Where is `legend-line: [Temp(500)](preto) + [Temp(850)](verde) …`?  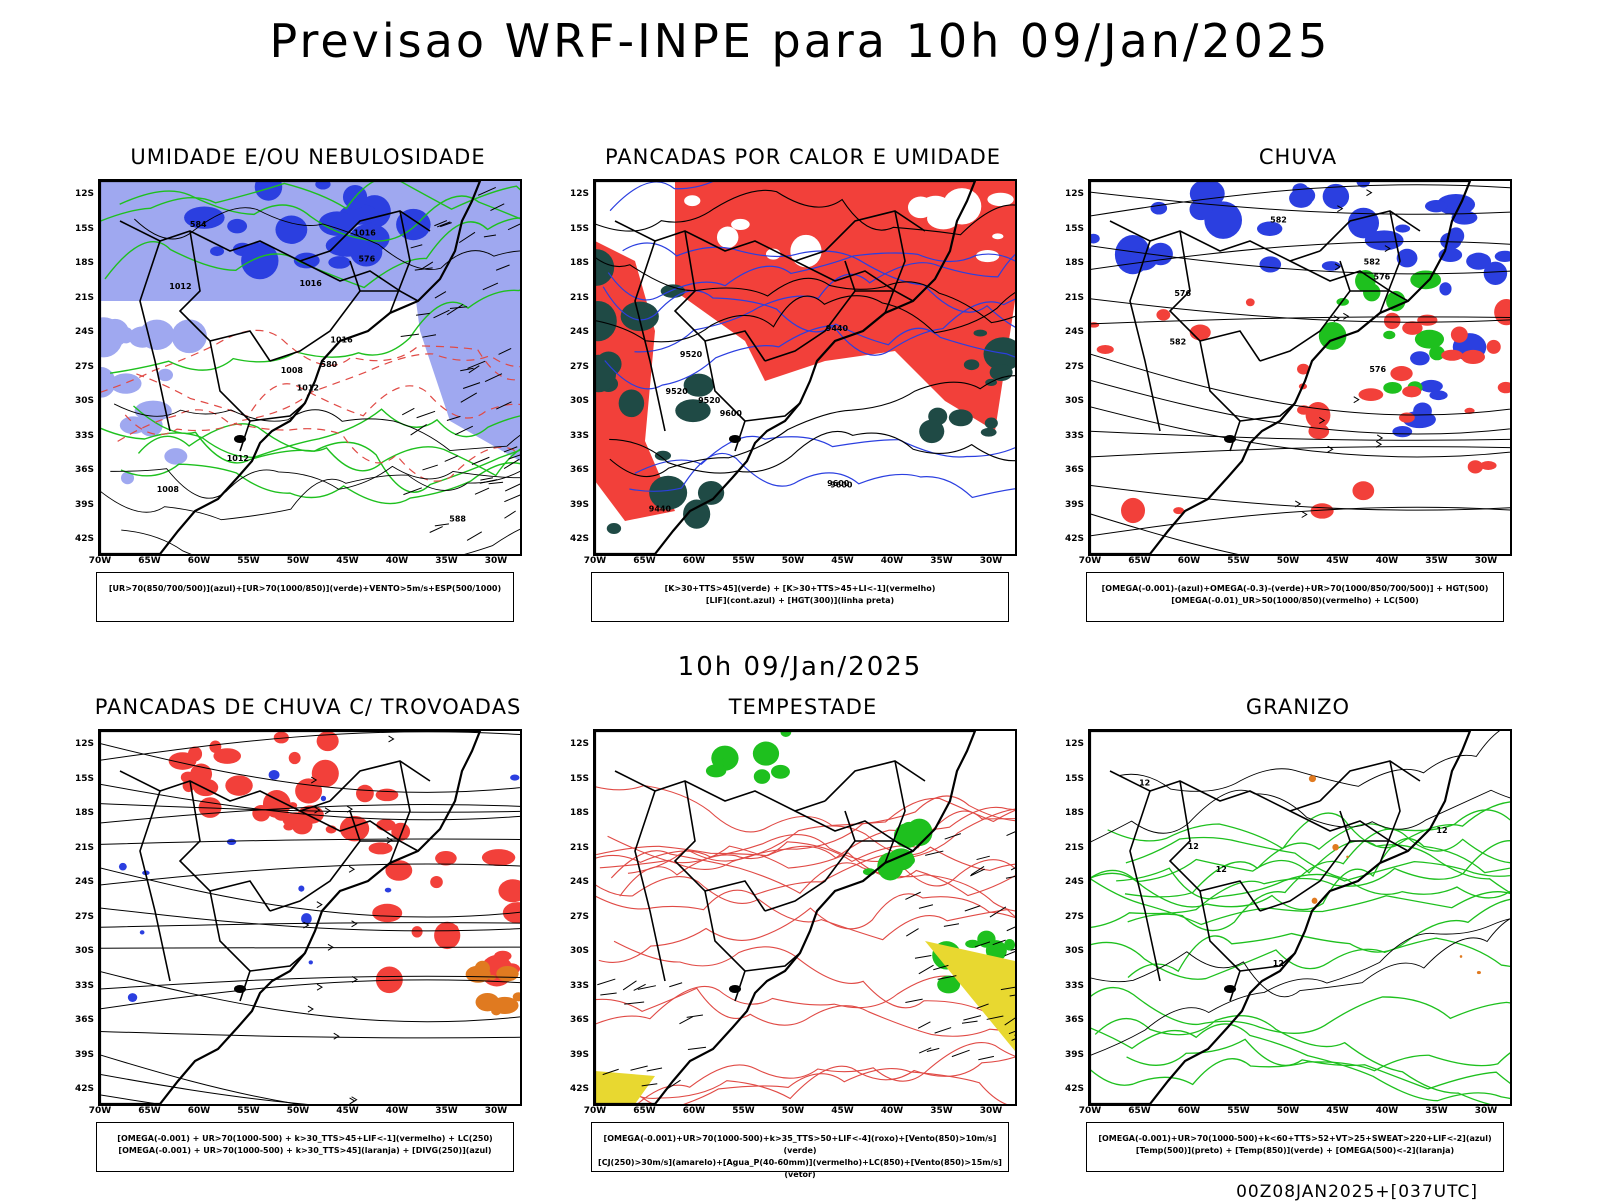
legend-line: [Temp(500)](preto) + [Temp(850)](verde) … is located at coordinates (1295, 1150).